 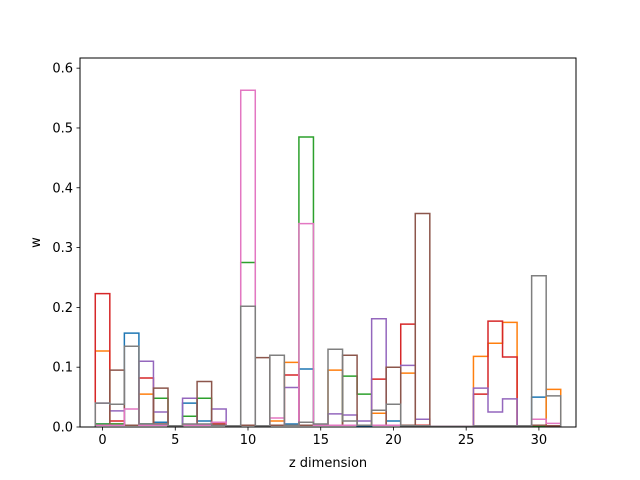 I want to click on y-tick-label: 0.5, so click(x=62, y=128).